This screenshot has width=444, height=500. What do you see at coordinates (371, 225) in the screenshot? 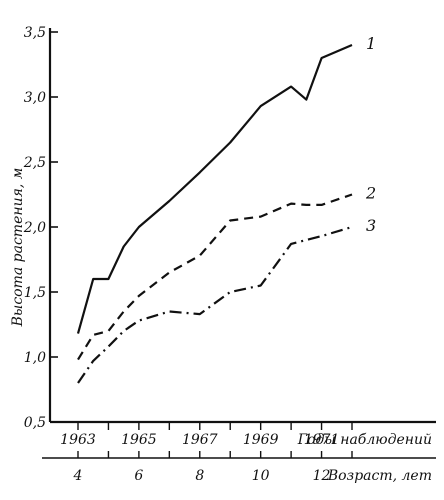
I see `series-label-3: 3` at bounding box center [371, 225].